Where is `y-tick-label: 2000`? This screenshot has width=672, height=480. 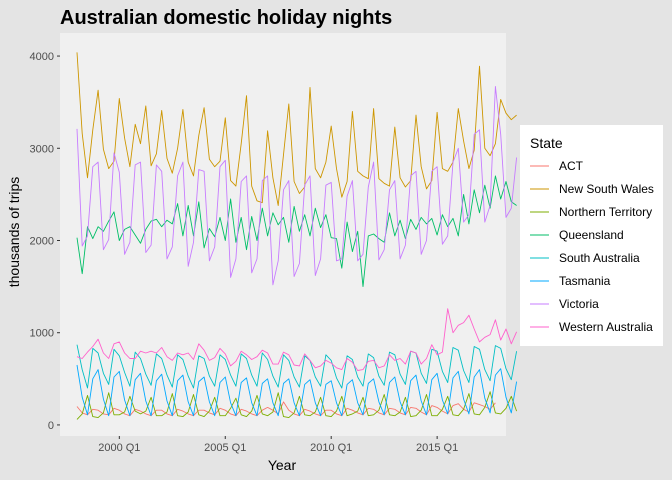 y-tick-label: 2000 is located at coordinates (42, 241).